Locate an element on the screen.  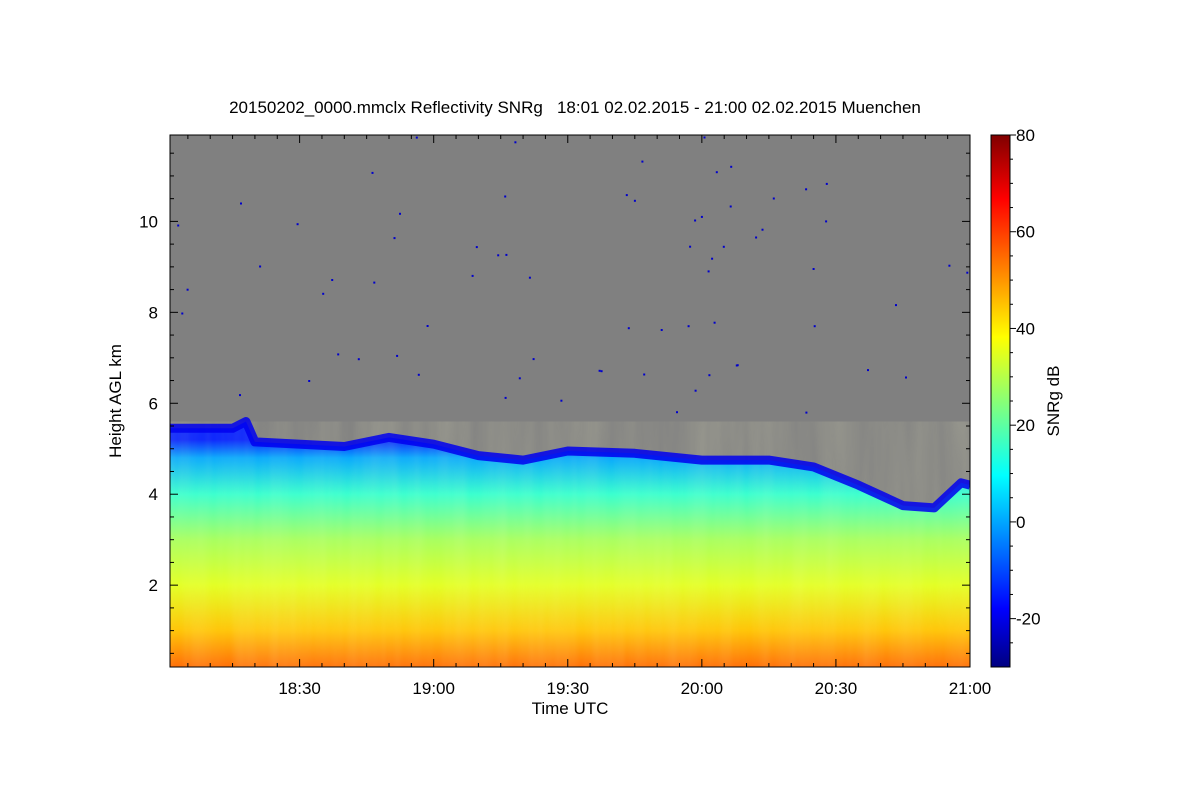
colorbar-tick-label: 20 is located at coordinates (1025, 425).